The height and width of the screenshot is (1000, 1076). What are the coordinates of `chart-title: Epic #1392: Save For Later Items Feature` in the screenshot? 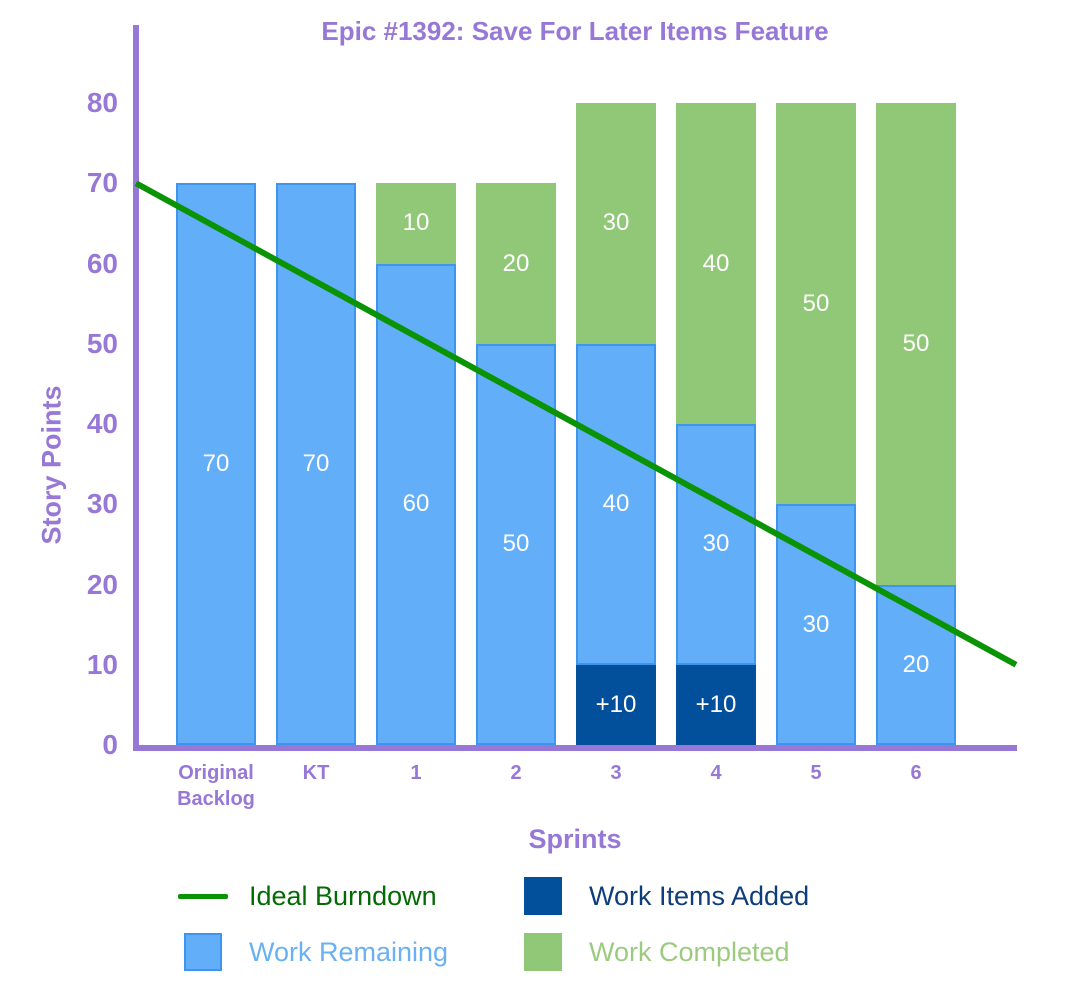 It's located at (575, 31).